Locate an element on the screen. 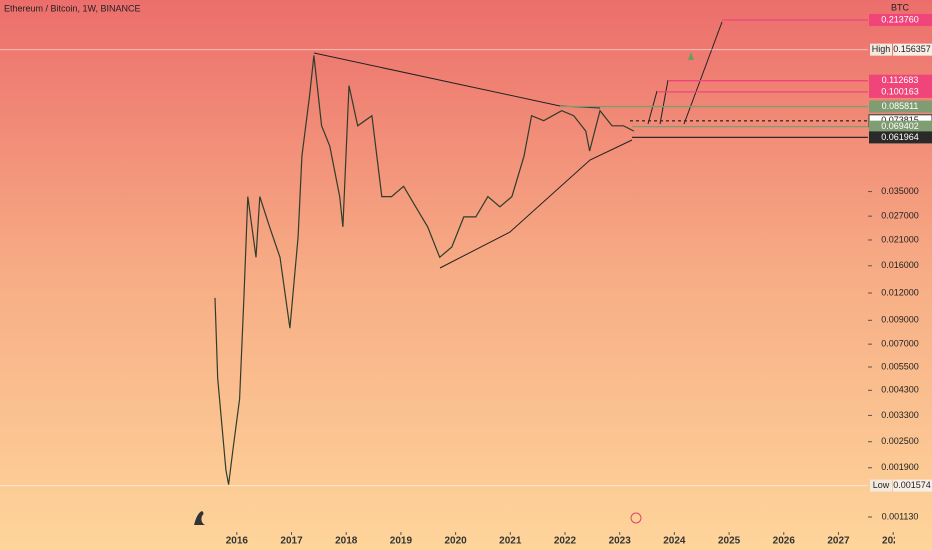  y-tick-label: 0.001900 is located at coordinates (900, 467).